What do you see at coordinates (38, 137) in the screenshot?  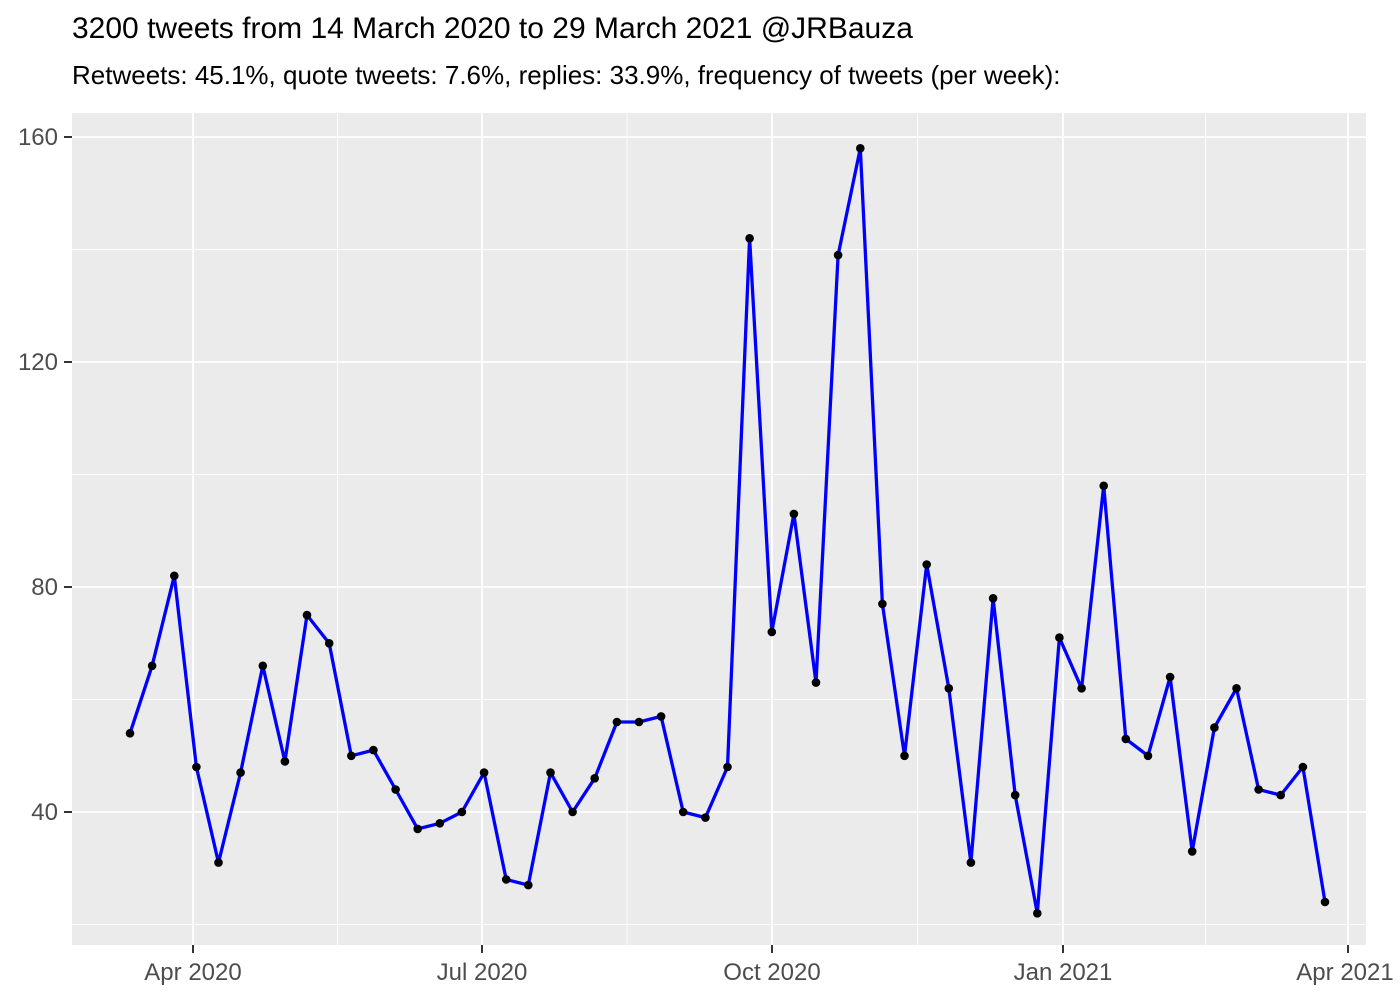 I see `y-tick-label: 160` at bounding box center [38, 137].